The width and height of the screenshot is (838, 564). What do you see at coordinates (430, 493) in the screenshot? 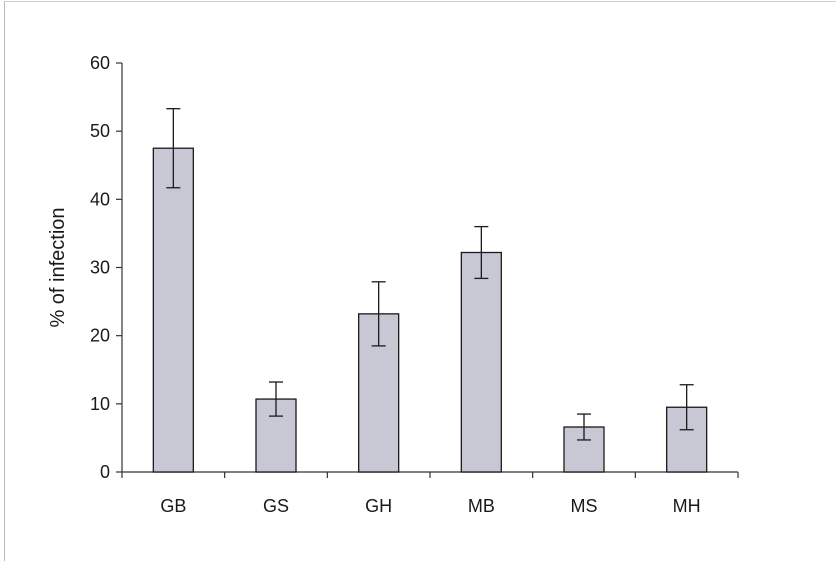
I see `x-axis: GB GS GH MB MS MH` at bounding box center [430, 493].